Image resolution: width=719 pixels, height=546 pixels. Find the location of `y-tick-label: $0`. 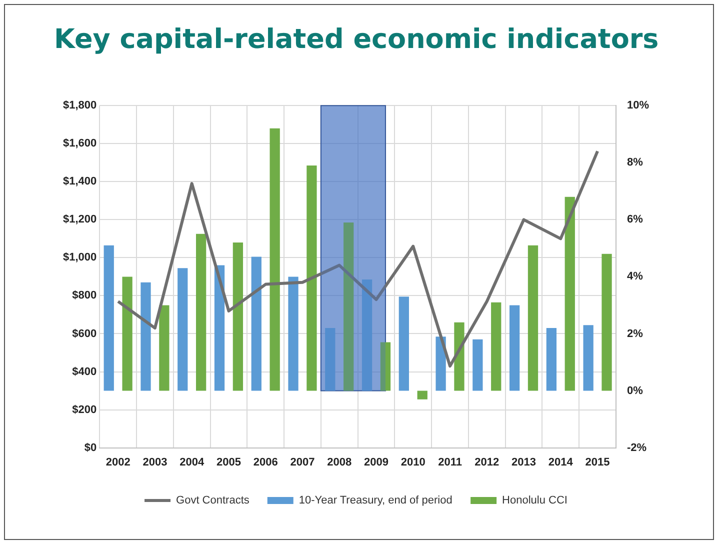

y-tick-label: $0 is located at coordinates (90, 448).